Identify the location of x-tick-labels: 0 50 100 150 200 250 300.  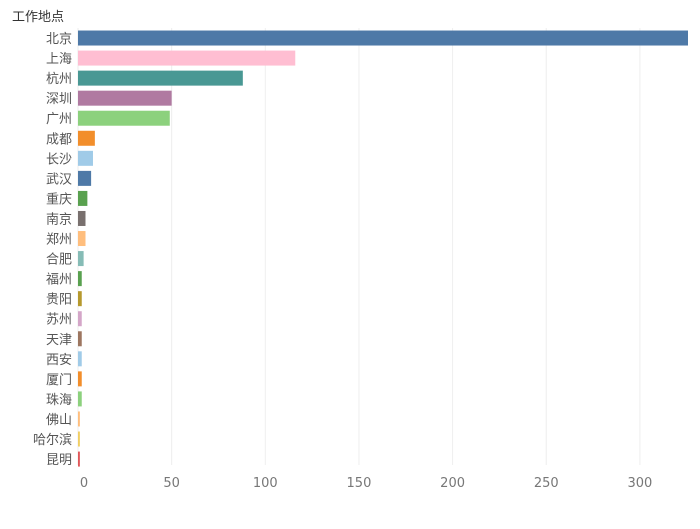
(366, 483).